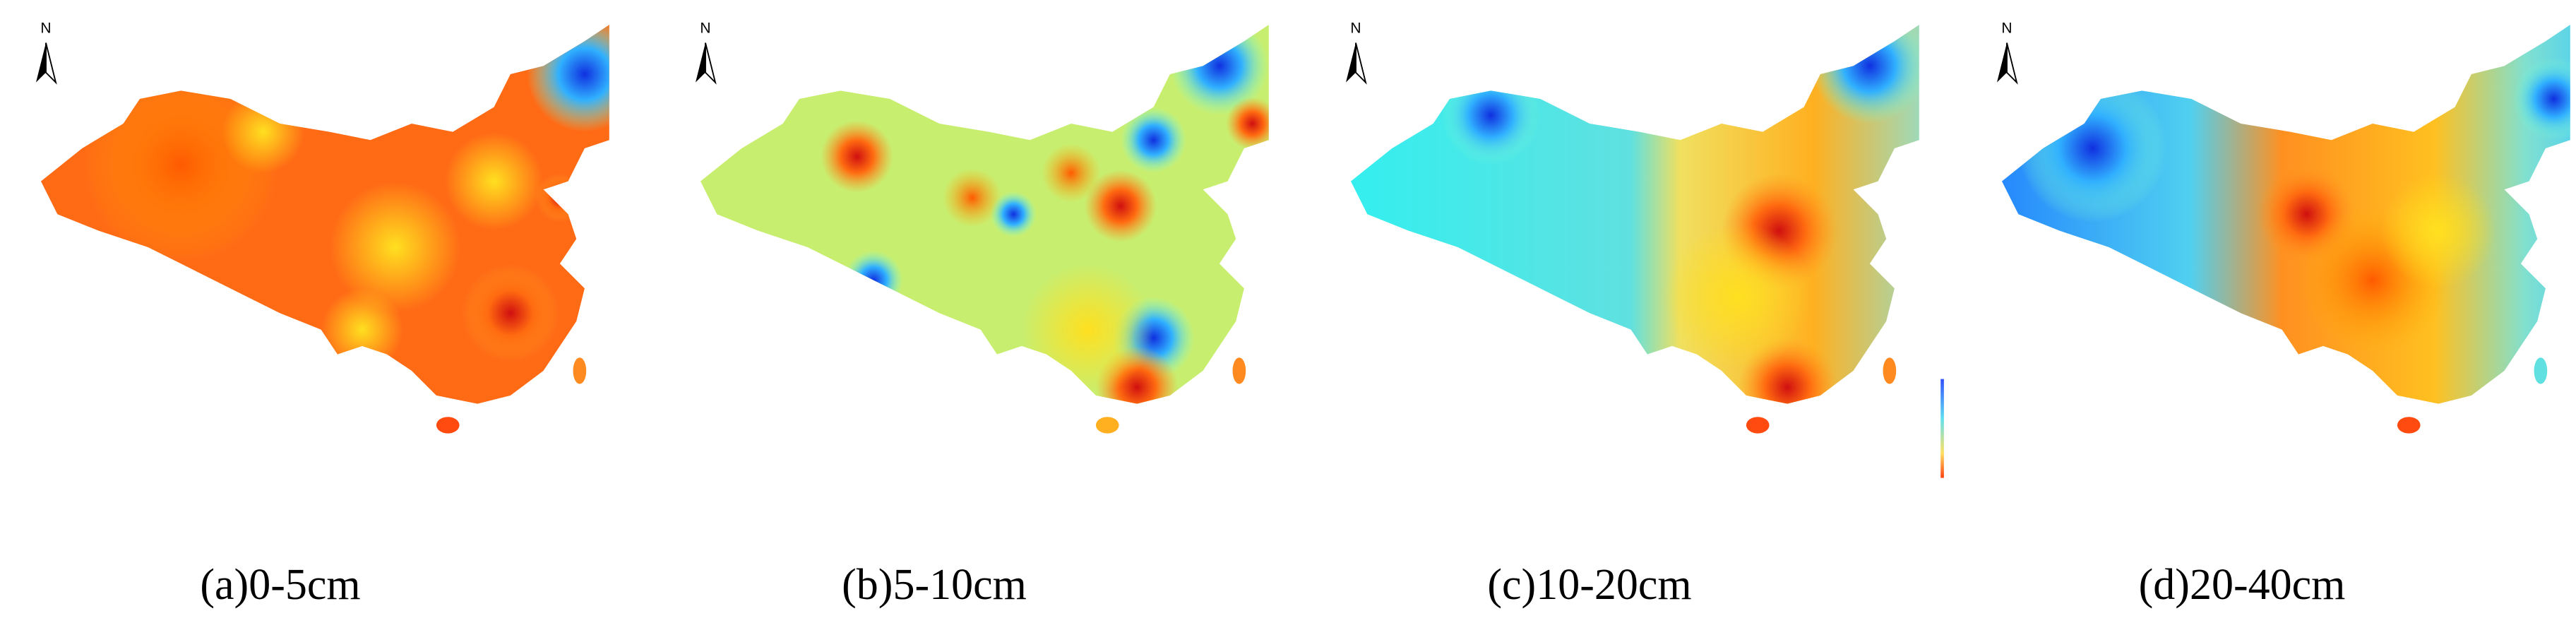 The image size is (2576, 635). Describe the element at coordinates (1942, 428) in the screenshot. I see `colorbar` at that location.